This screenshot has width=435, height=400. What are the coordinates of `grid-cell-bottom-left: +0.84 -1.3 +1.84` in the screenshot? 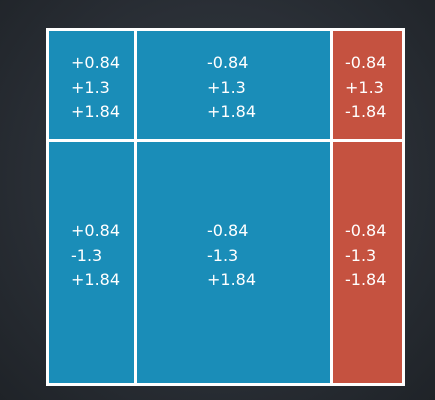 It's located at (91, 262).